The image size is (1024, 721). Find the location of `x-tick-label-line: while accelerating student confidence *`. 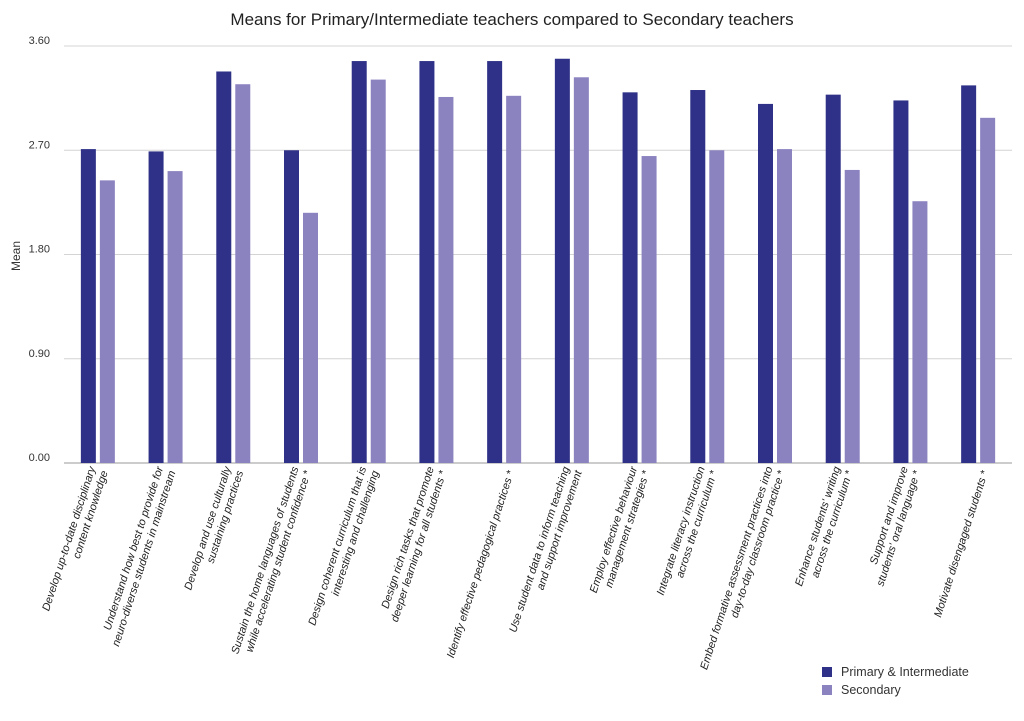

x-tick-label-line: while accelerating student confidence * is located at coordinates (279, 561).